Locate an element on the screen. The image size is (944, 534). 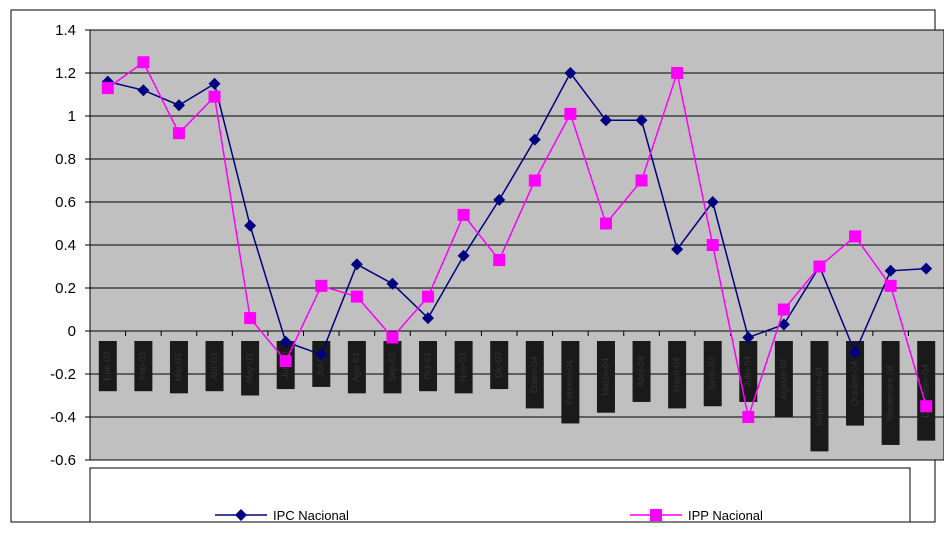
y-tick-labels: -0.6 -0.4 -0.2 0 0.2 0.4 0.6 0.8 1 1.2 1.4 is located at coordinates (70, 245).